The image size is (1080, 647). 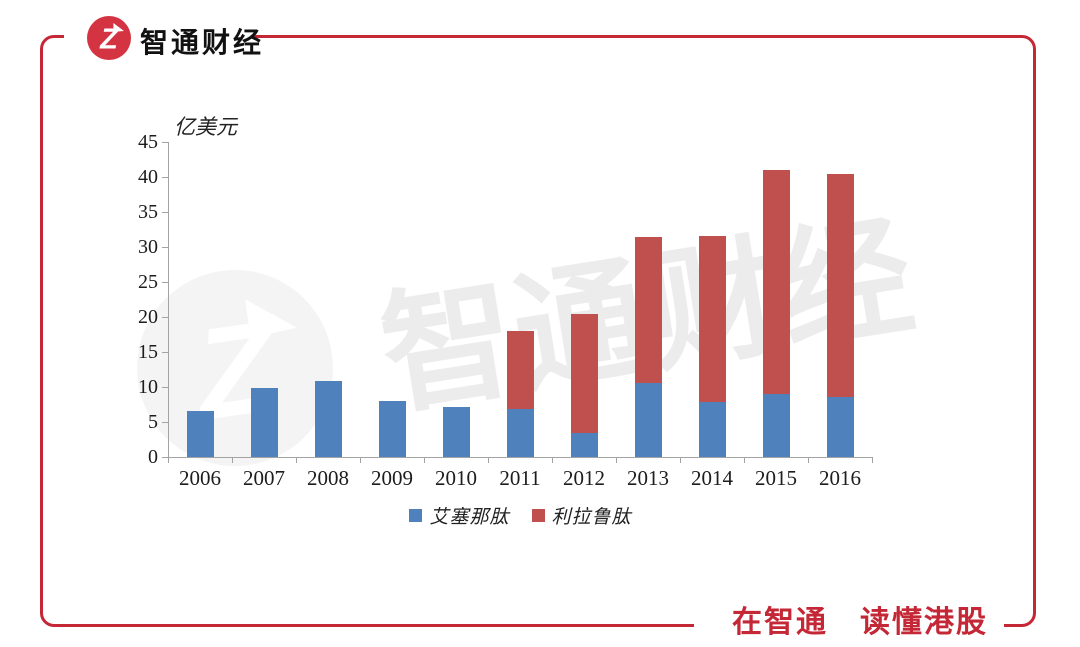 I want to click on y-tick-label: 45, so click(x=148, y=142).